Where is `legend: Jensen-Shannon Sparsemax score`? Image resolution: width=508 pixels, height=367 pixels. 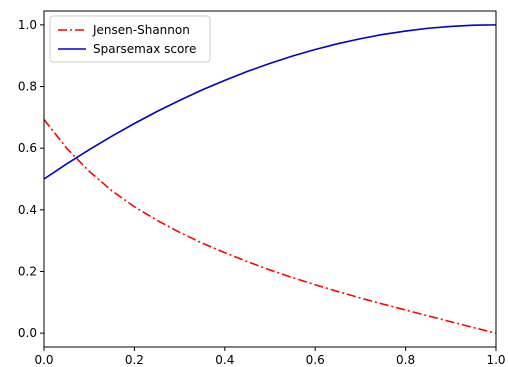 legend: Jensen-Shannon Sparsemax score is located at coordinates (130, 39).